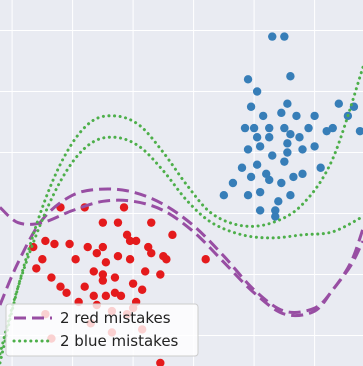 This screenshot has width=363, height=366. I want to click on legend-label-red-mistakes: 2 red mistakes, so click(115, 318).